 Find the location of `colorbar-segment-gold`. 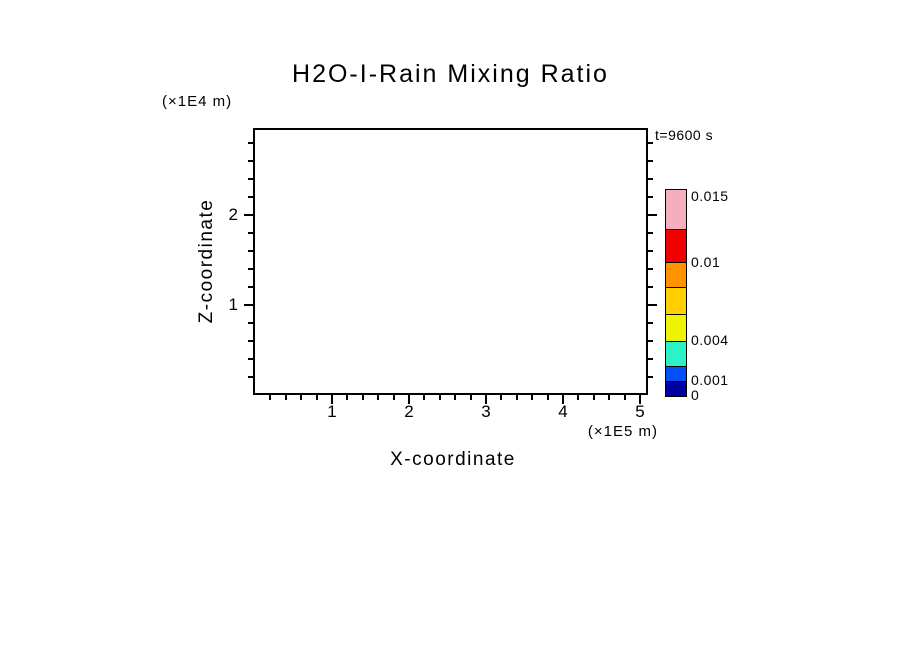

colorbar-segment-gold is located at coordinates (676, 300).